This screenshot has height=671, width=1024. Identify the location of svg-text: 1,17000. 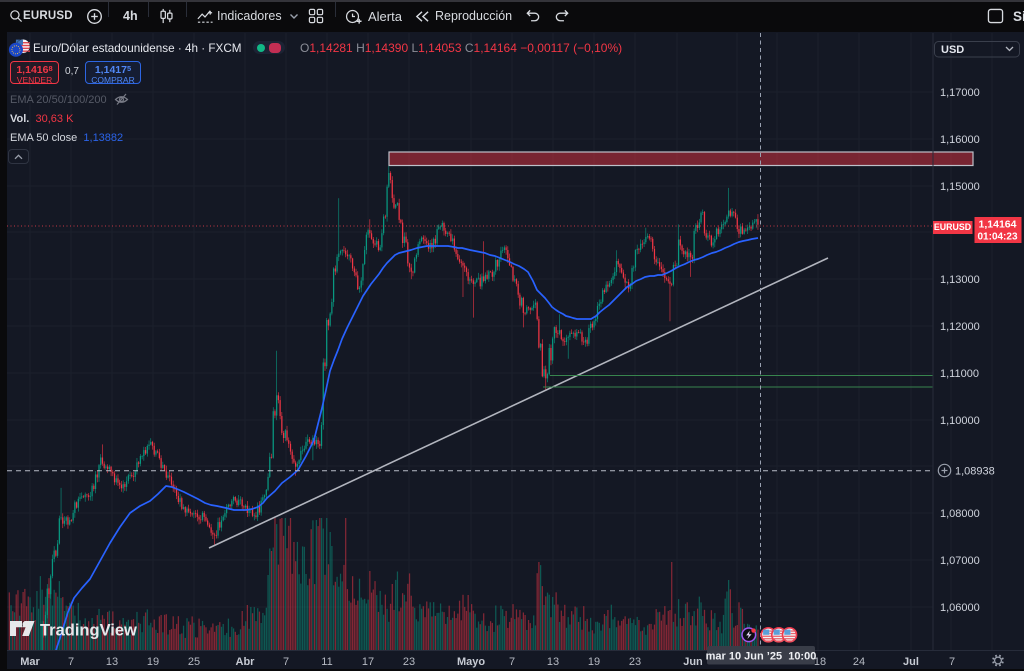
(960, 93).